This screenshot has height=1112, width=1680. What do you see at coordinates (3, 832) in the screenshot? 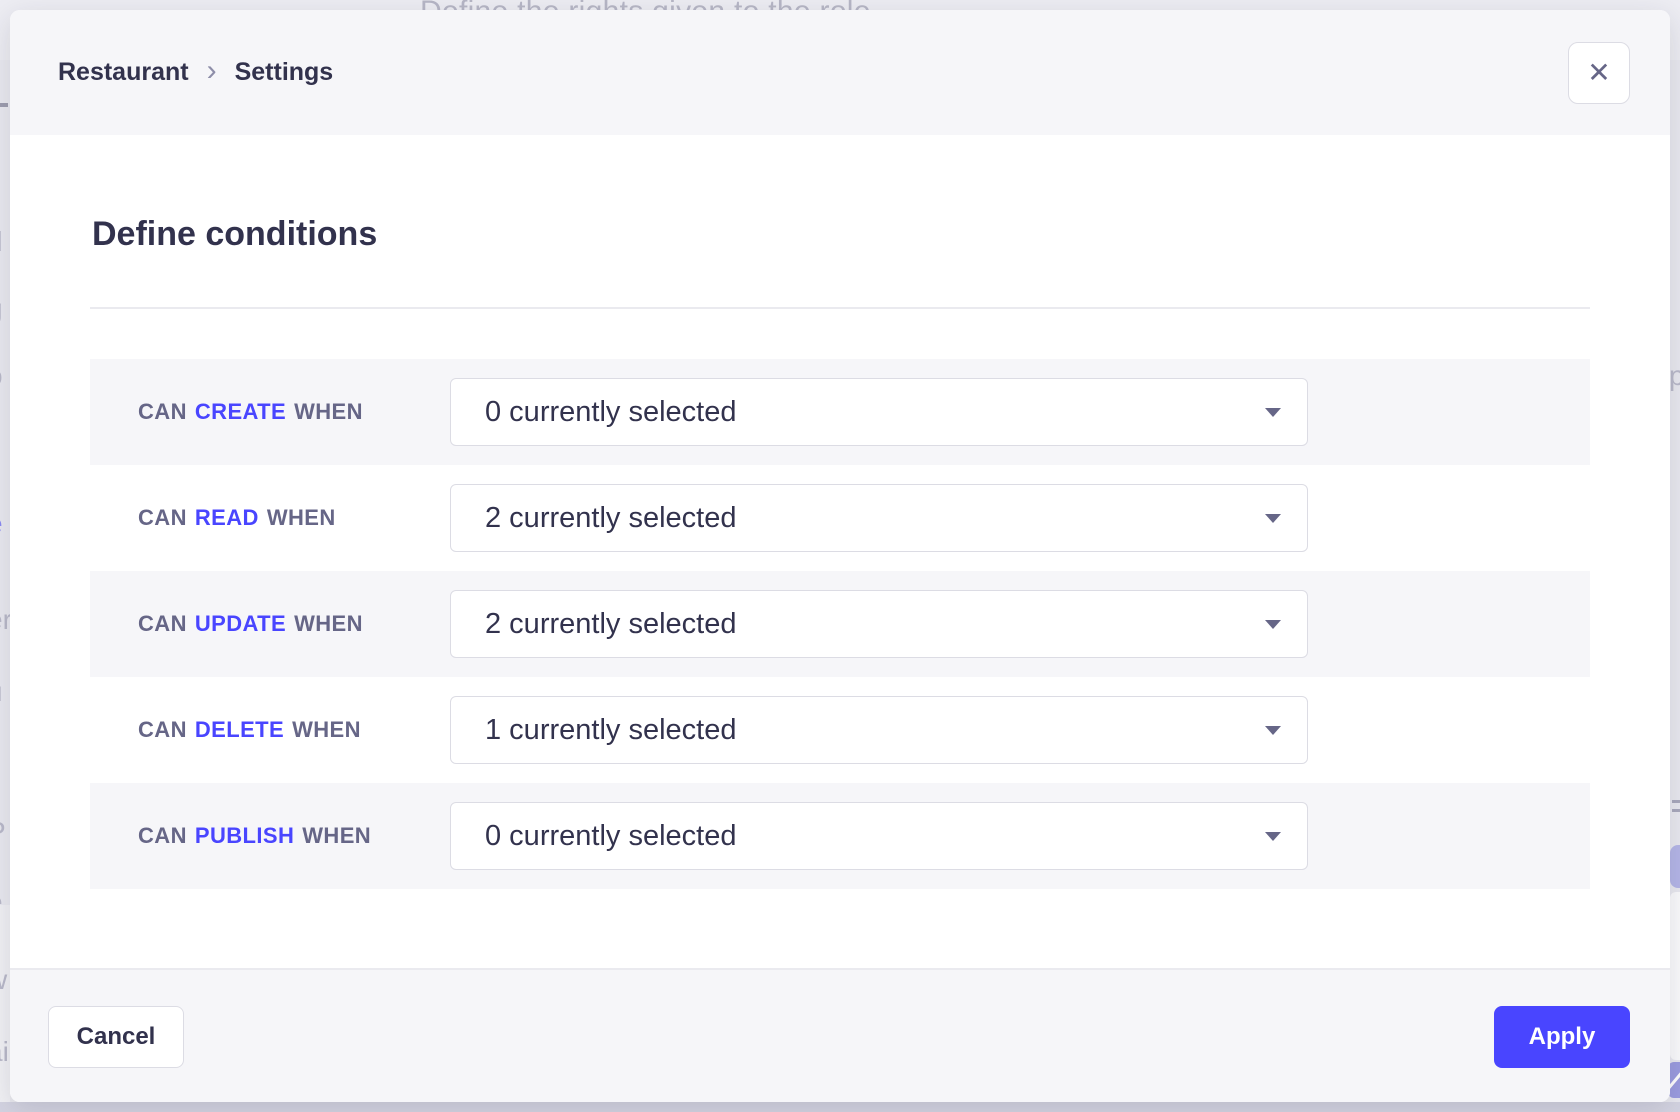
I see `background-text-fragment: P` at bounding box center [3, 832].